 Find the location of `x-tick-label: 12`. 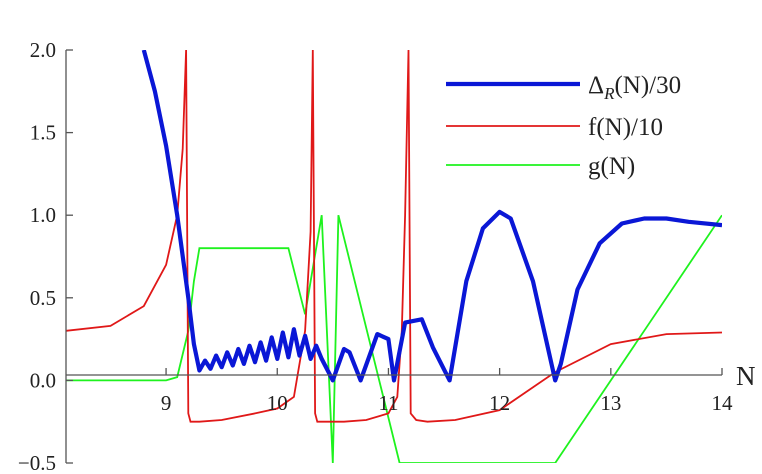

x-tick-label: 12 is located at coordinates (499, 403).